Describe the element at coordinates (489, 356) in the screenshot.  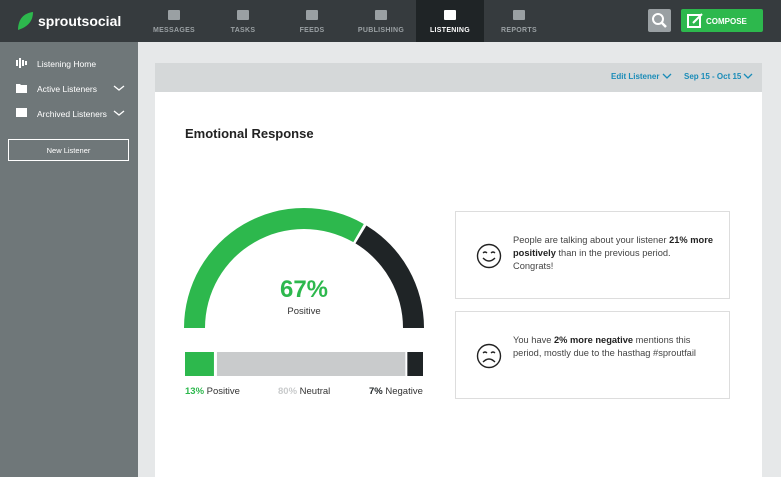
I see `sad-face` at that location.